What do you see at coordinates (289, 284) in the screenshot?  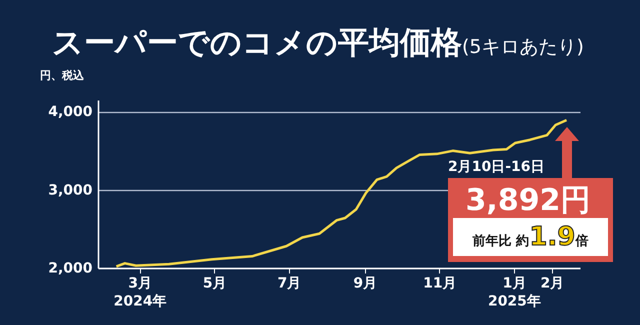 I see `x-tick-label: 7月` at bounding box center [289, 284].